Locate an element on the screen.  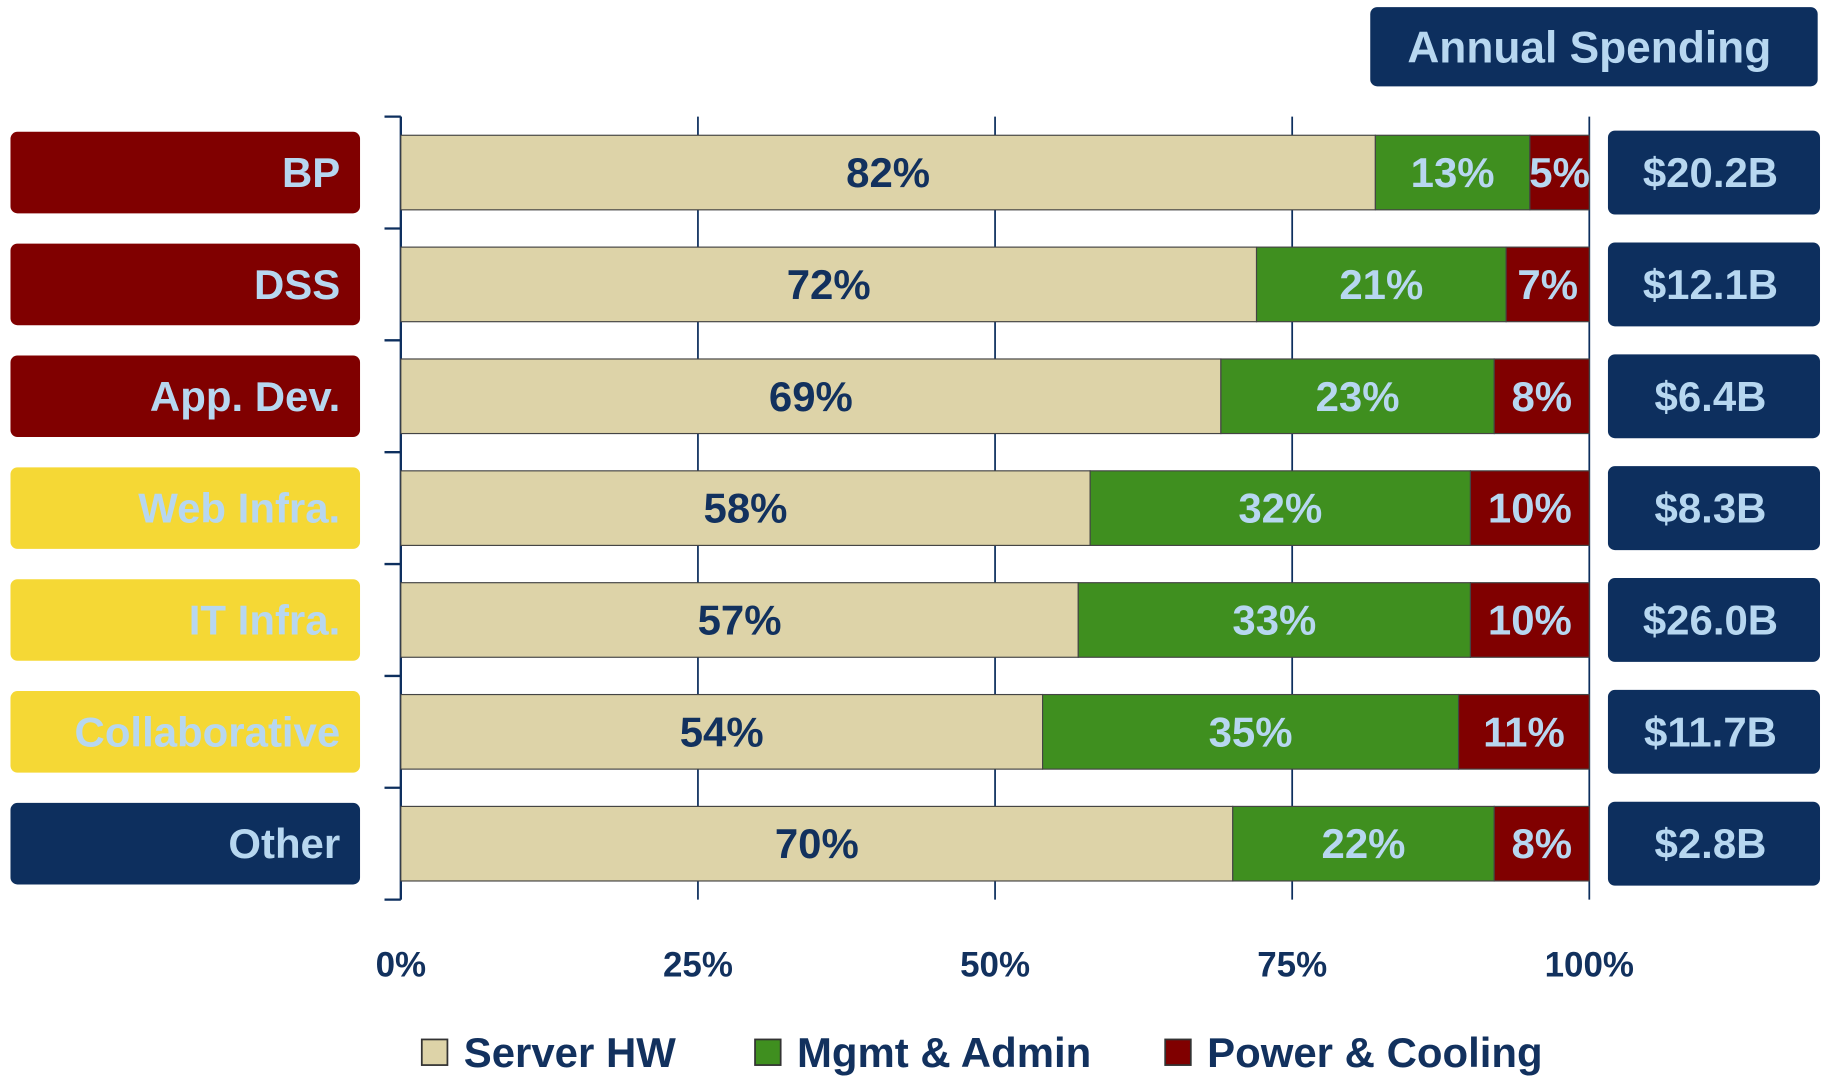
bar-value-label: 82% is located at coordinates (888, 172).